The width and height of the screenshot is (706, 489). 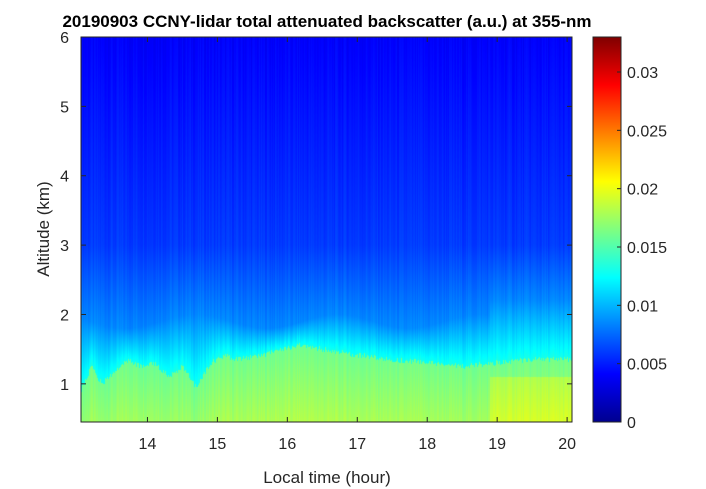 I want to click on colorbar-tick-label: 0.025, so click(x=647, y=131).